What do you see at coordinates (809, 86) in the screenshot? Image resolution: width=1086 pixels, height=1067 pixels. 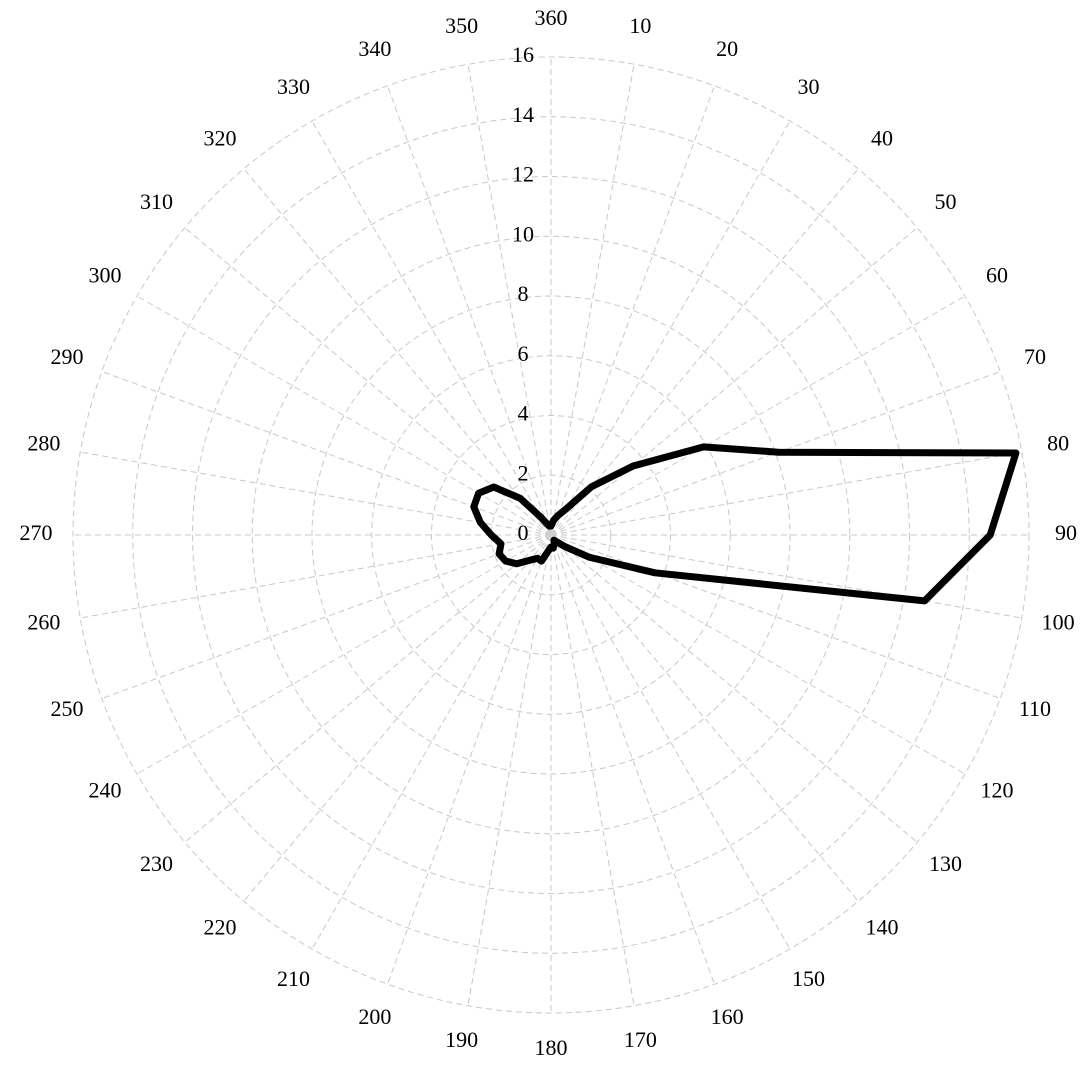 I see `theta-tick-label: 30` at bounding box center [809, 86].